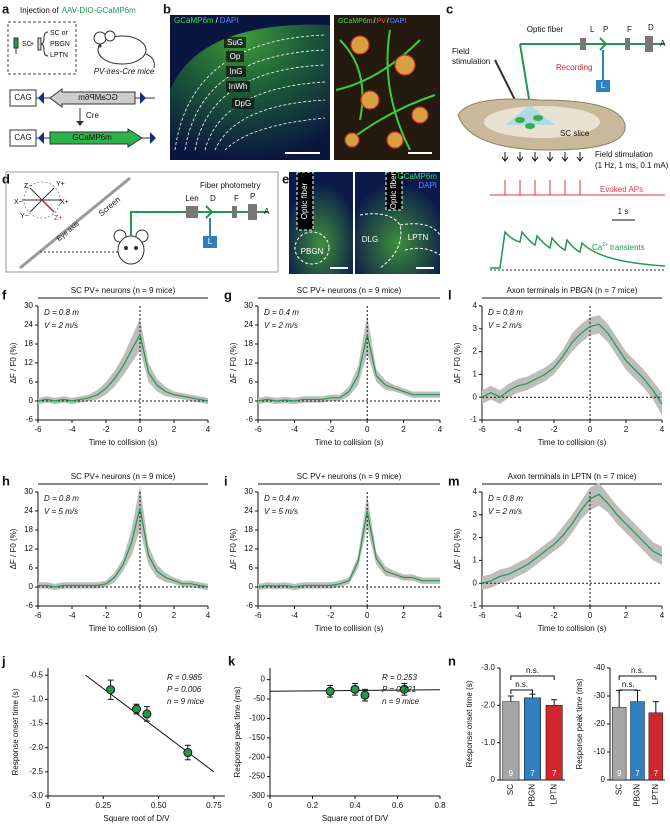 The image size is (670, 830). Describe the element at coordinates (375, 21) in the screenshot. I see `stain-text: /` at that location.